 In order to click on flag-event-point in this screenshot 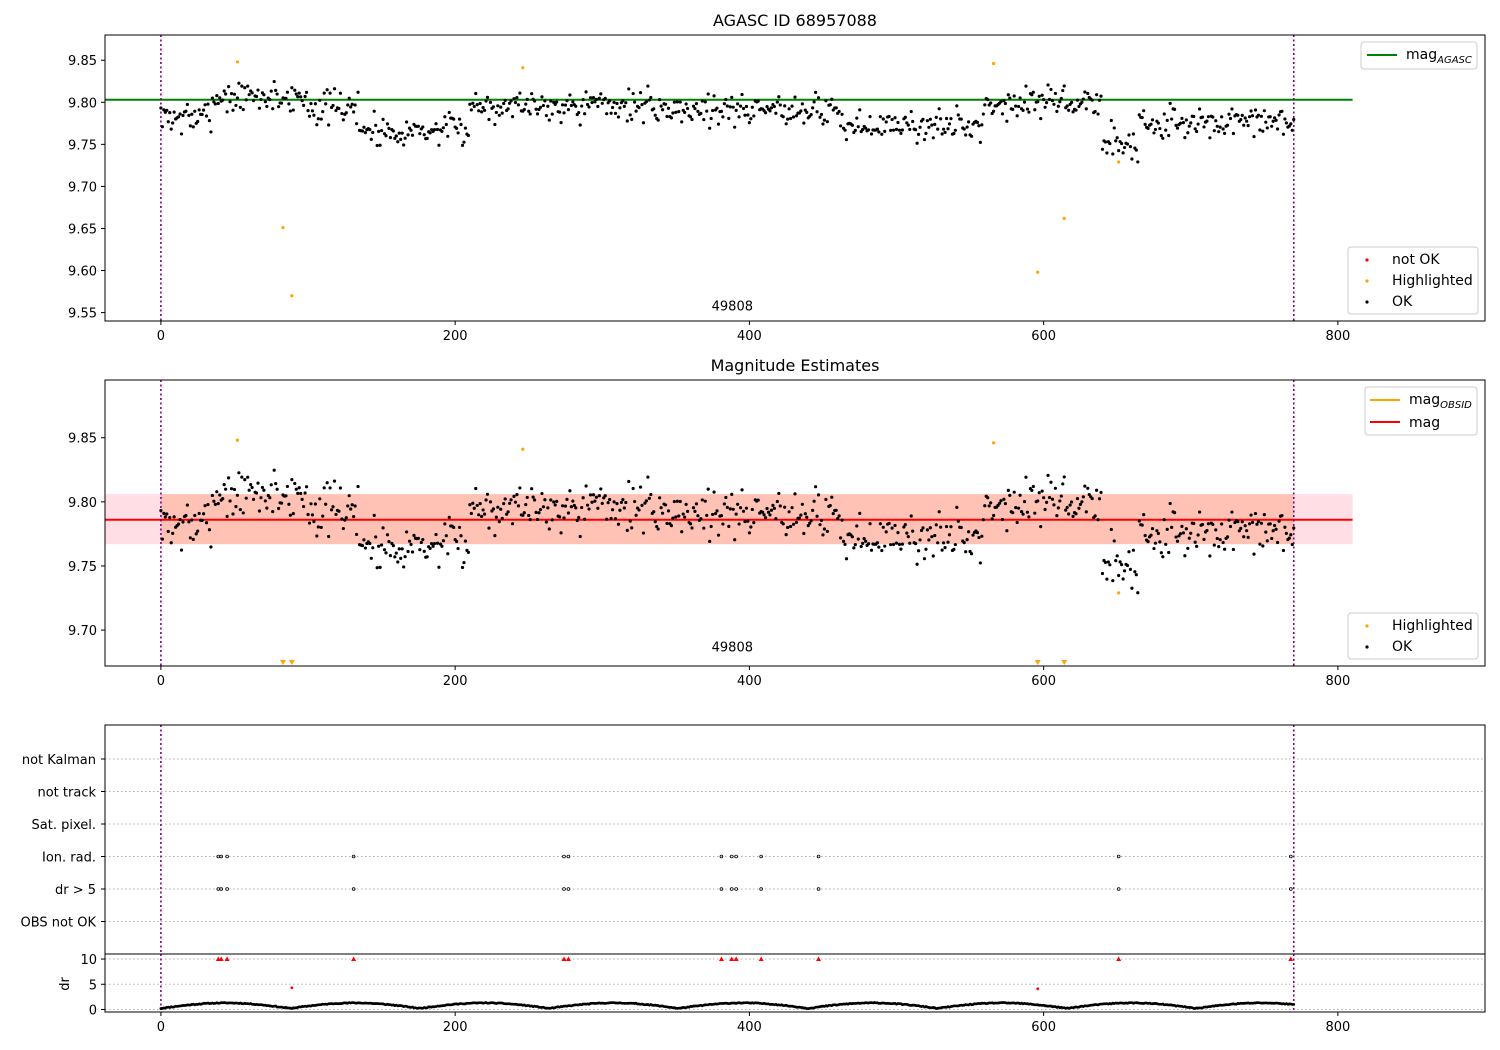, I will do `click(721, 889)`.